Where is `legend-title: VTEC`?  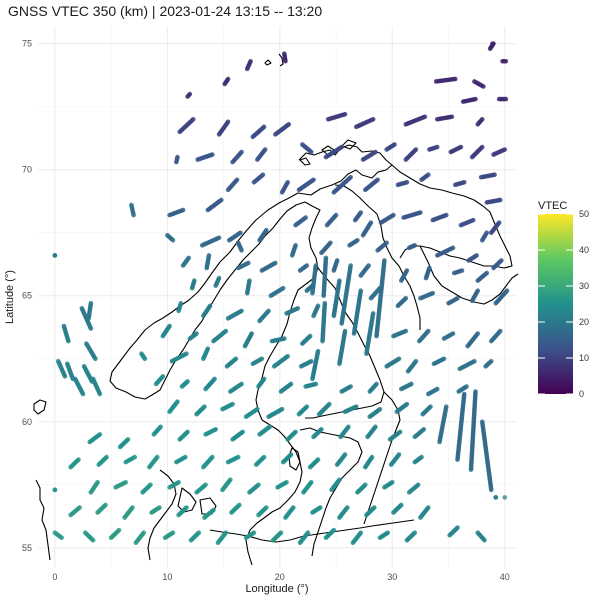 legend-title: VTEC is located at coordinates (552, 206).